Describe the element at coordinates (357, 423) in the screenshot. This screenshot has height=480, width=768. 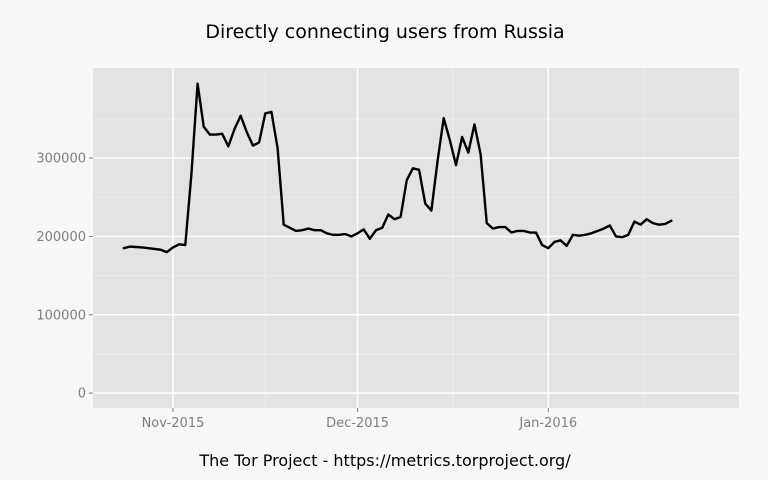
I see `x-tick-label: Dec-2015` at that location.